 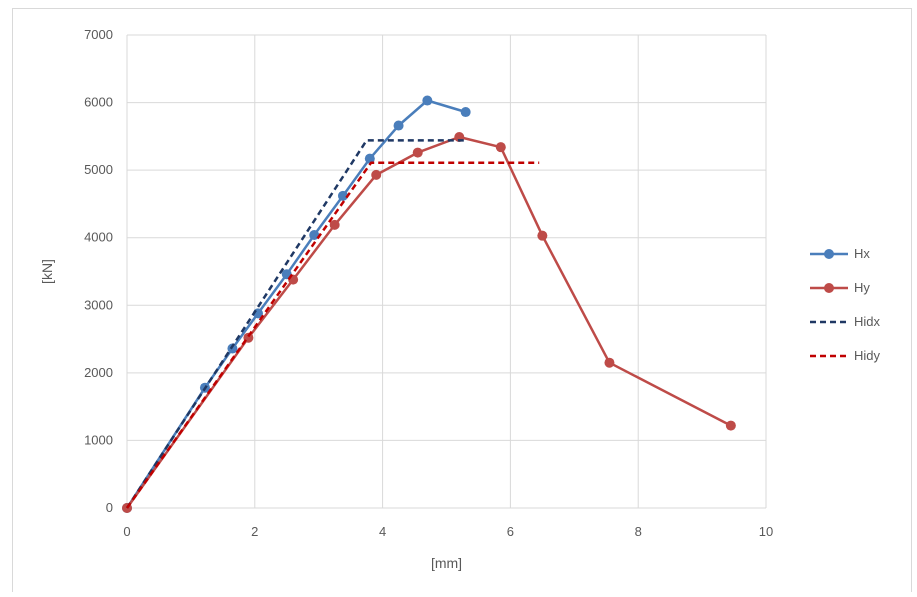 What do you see at coordinates (98, 372) in the screenshot?
I see `y-tick-label: 2000` at bounding box center [98, 372].